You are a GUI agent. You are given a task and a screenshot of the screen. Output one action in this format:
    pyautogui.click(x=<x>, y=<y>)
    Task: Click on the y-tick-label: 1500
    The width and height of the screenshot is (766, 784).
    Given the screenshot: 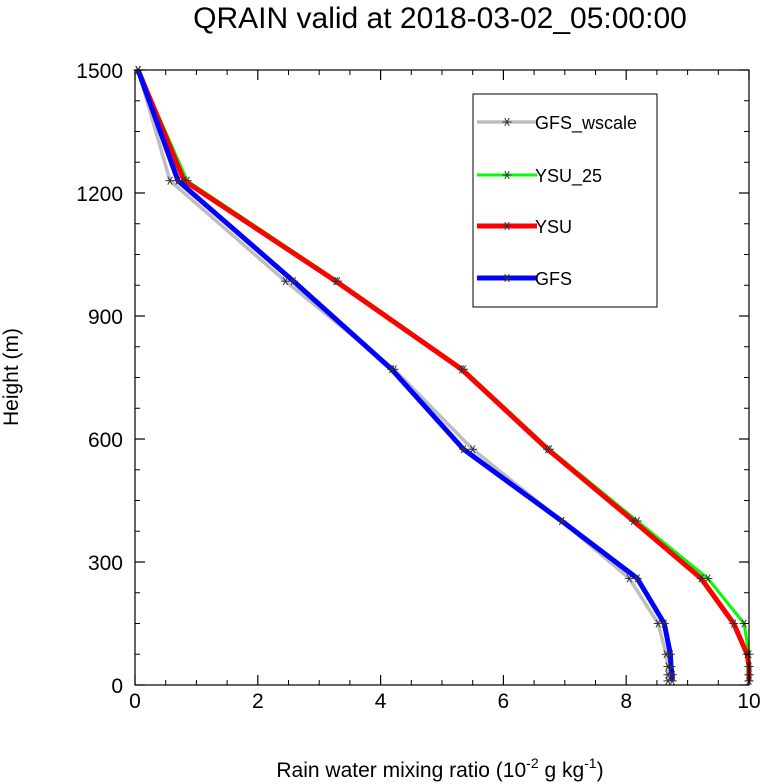 What is the action you would take?
    pyautogui.click(x=99, y=71)
    